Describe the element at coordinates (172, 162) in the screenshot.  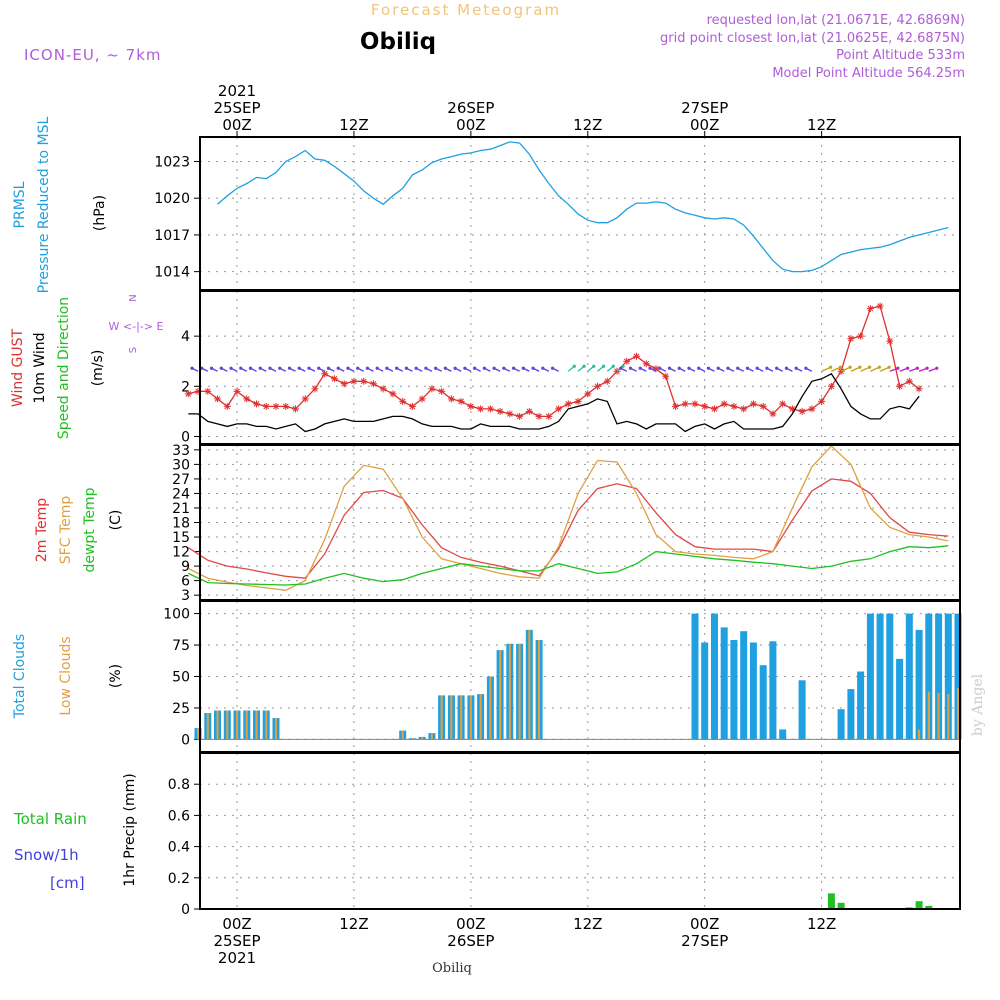
I see `y-tick-label: 1023` at that location.